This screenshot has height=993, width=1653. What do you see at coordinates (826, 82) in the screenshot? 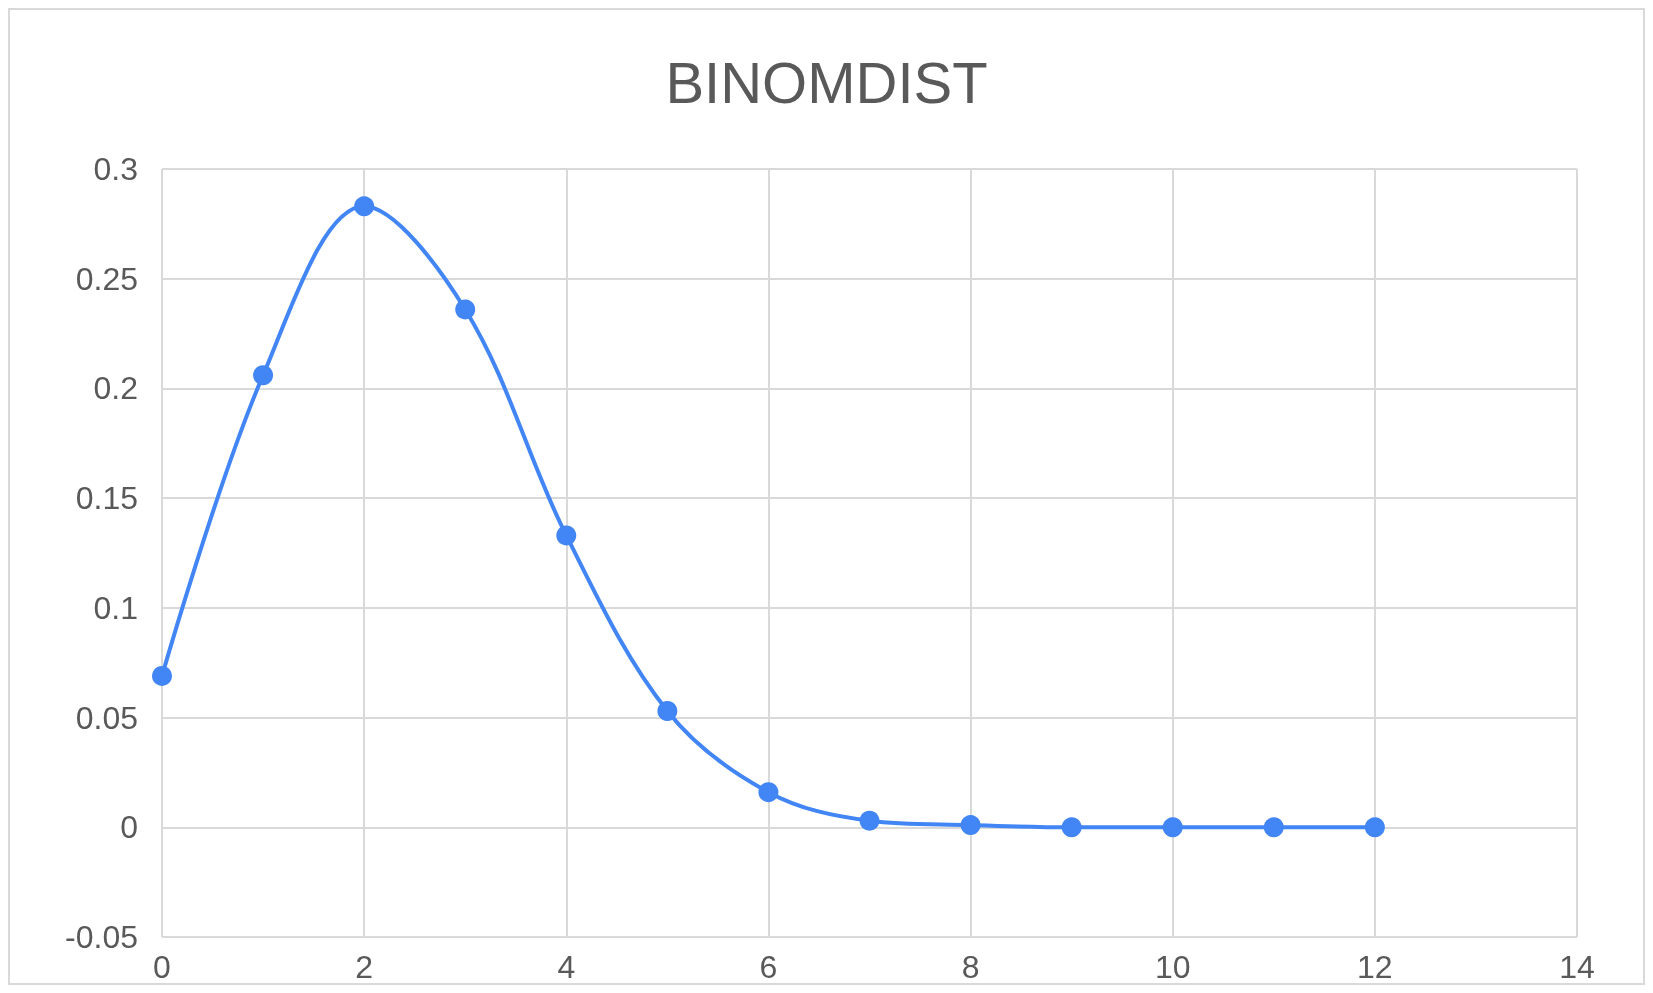
I see `chart-title: BINOMDIST` at bounding box center [826, 82].